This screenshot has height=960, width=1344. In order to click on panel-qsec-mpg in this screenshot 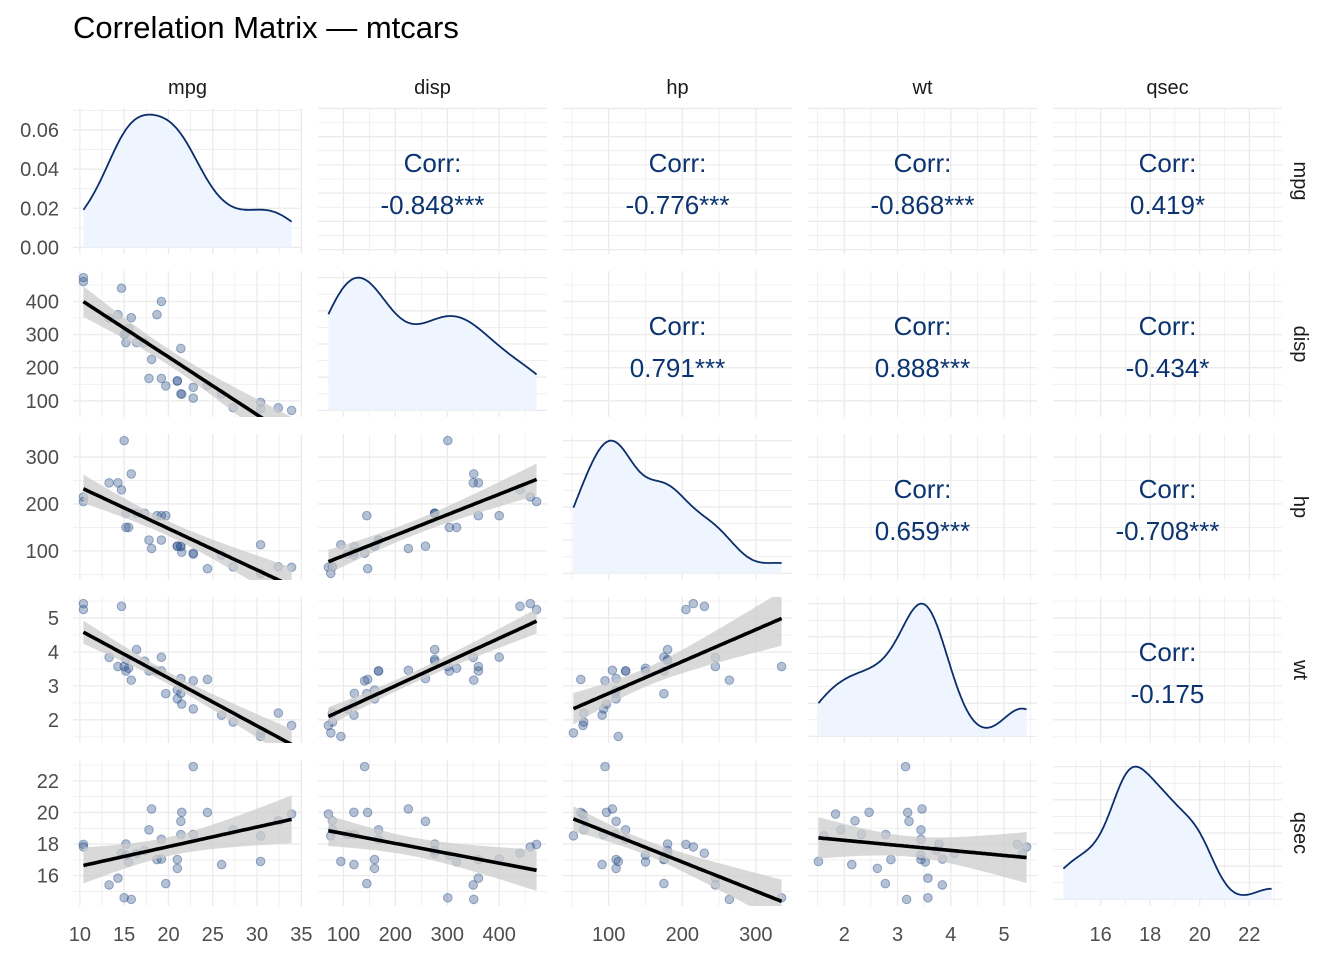, I will do `click(187, 833)`.